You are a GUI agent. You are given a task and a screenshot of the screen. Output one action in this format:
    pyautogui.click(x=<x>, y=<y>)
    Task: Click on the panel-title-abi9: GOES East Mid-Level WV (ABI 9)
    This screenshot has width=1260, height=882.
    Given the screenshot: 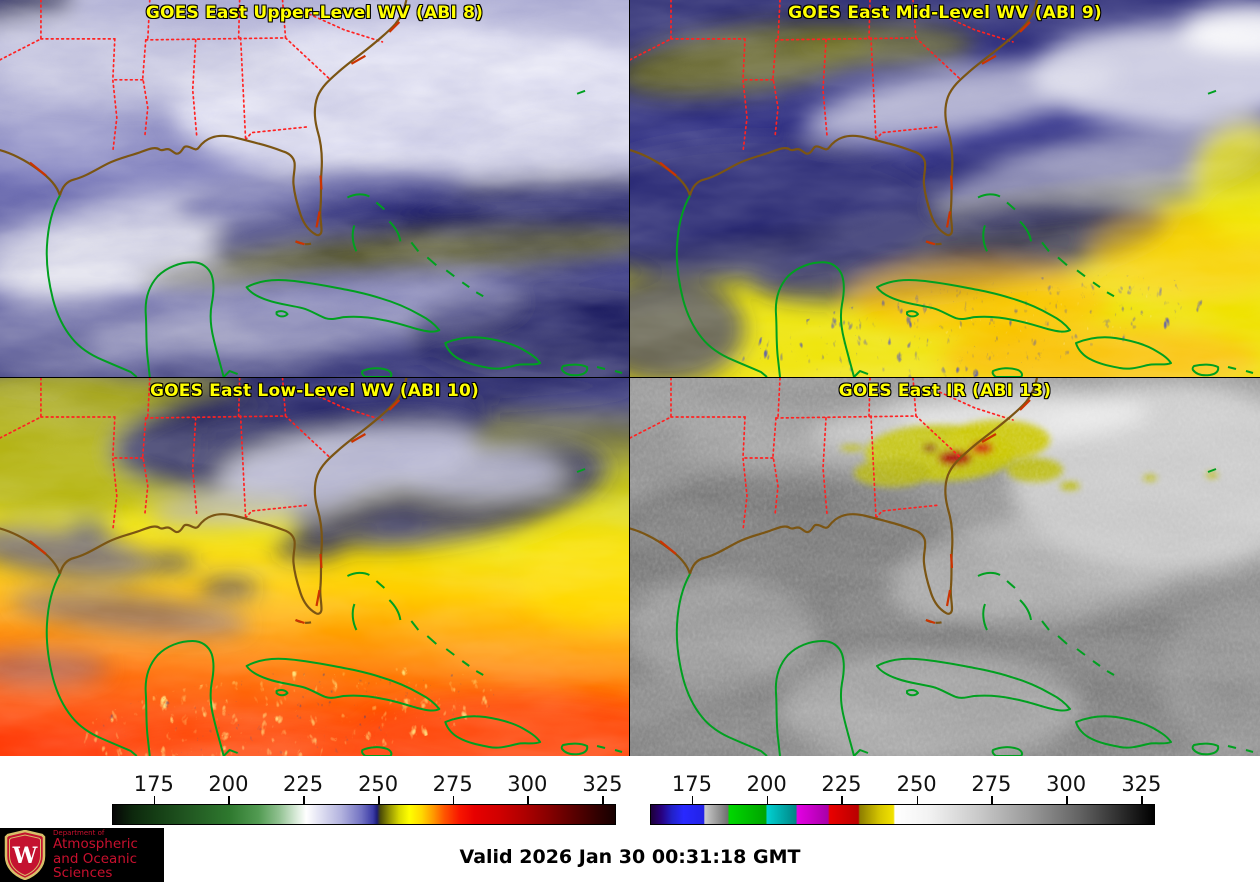 What is the action you would take?
    pyautogui.click(x=945, y=13)
    